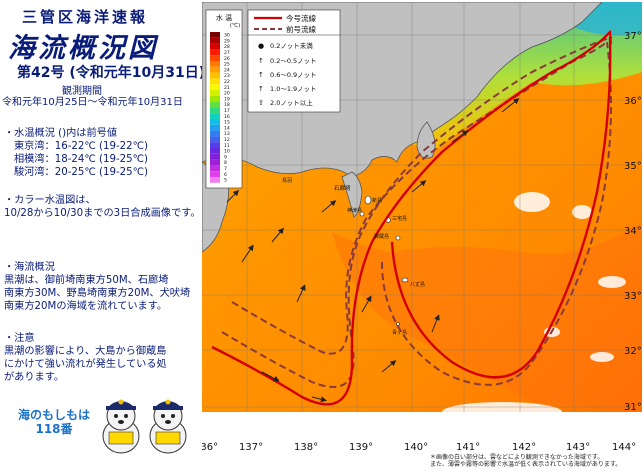 The width and height of the screenshot is (643, 472). What do you see at coordinates (227, 134) in the screenshot?
I see `colorbar-tick-label: 13` at bounding box center [227, 134].